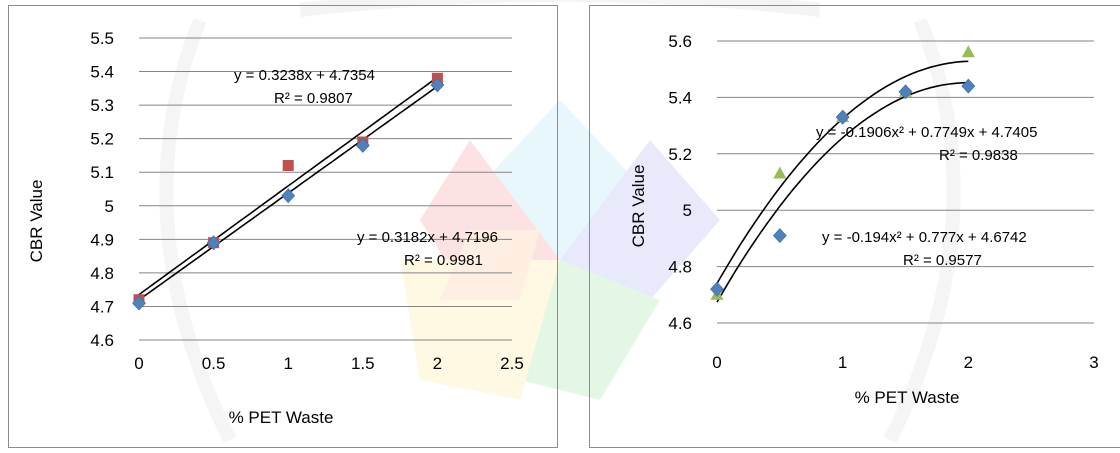  What do you see at coordinates (680, 182) in the screenshot?
I see `y-axis-ticks: 4.6 4.8 5 5.2 5.4 5.6` at bounding box center [680, 182].